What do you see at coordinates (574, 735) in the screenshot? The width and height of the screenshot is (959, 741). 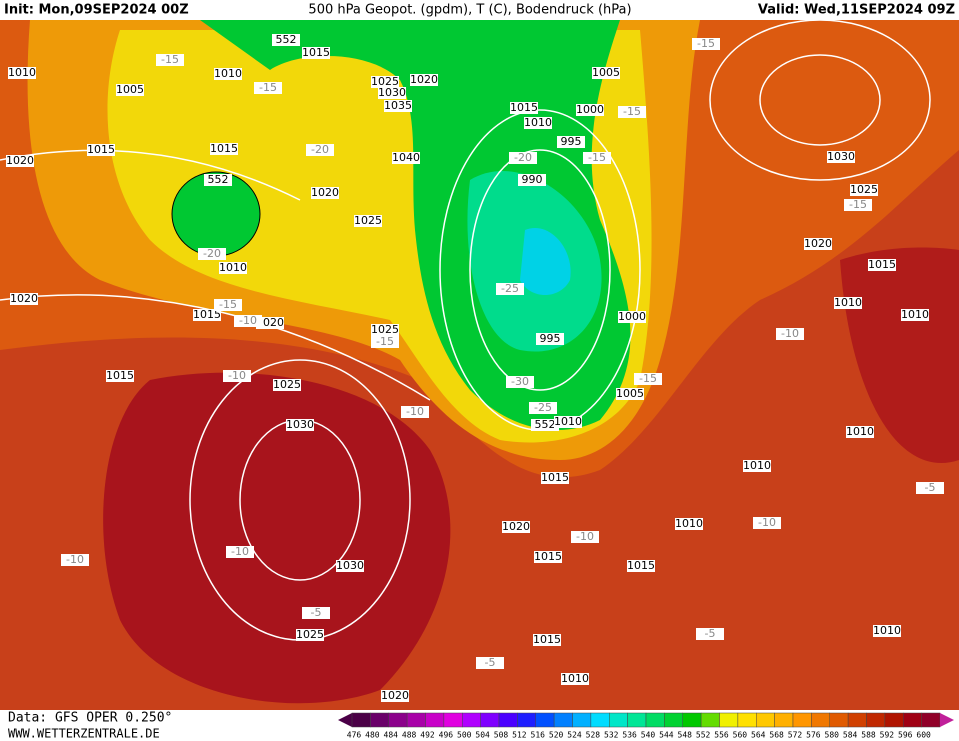 I see `scale-label: 524` at bounding box center [574, 735].